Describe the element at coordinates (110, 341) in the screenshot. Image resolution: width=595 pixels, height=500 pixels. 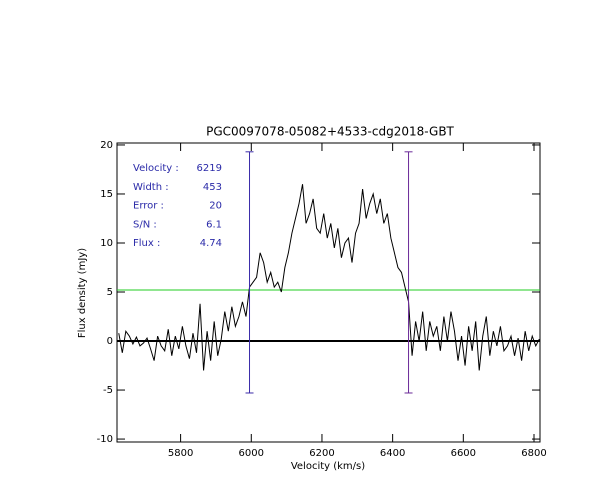
I see `y-tick-label: 0` at that location.